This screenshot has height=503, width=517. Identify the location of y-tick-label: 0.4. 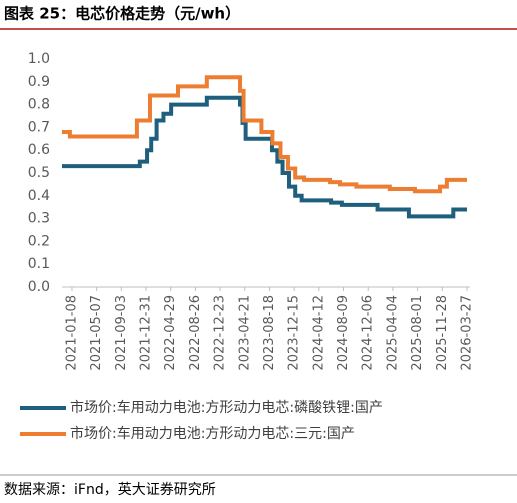
(39, 196).